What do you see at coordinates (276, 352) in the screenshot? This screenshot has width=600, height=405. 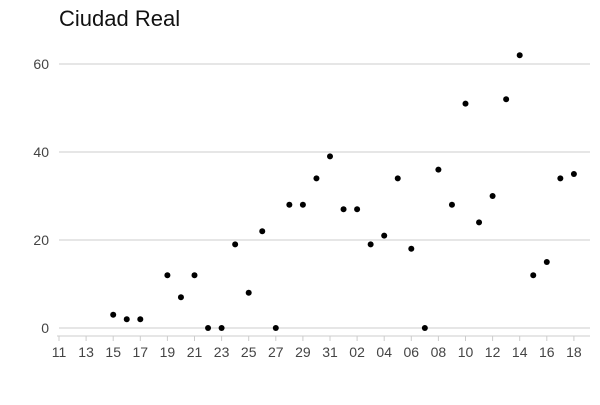 I see `x-tick-label-27-8: 27` at bounding box center [276, 352].